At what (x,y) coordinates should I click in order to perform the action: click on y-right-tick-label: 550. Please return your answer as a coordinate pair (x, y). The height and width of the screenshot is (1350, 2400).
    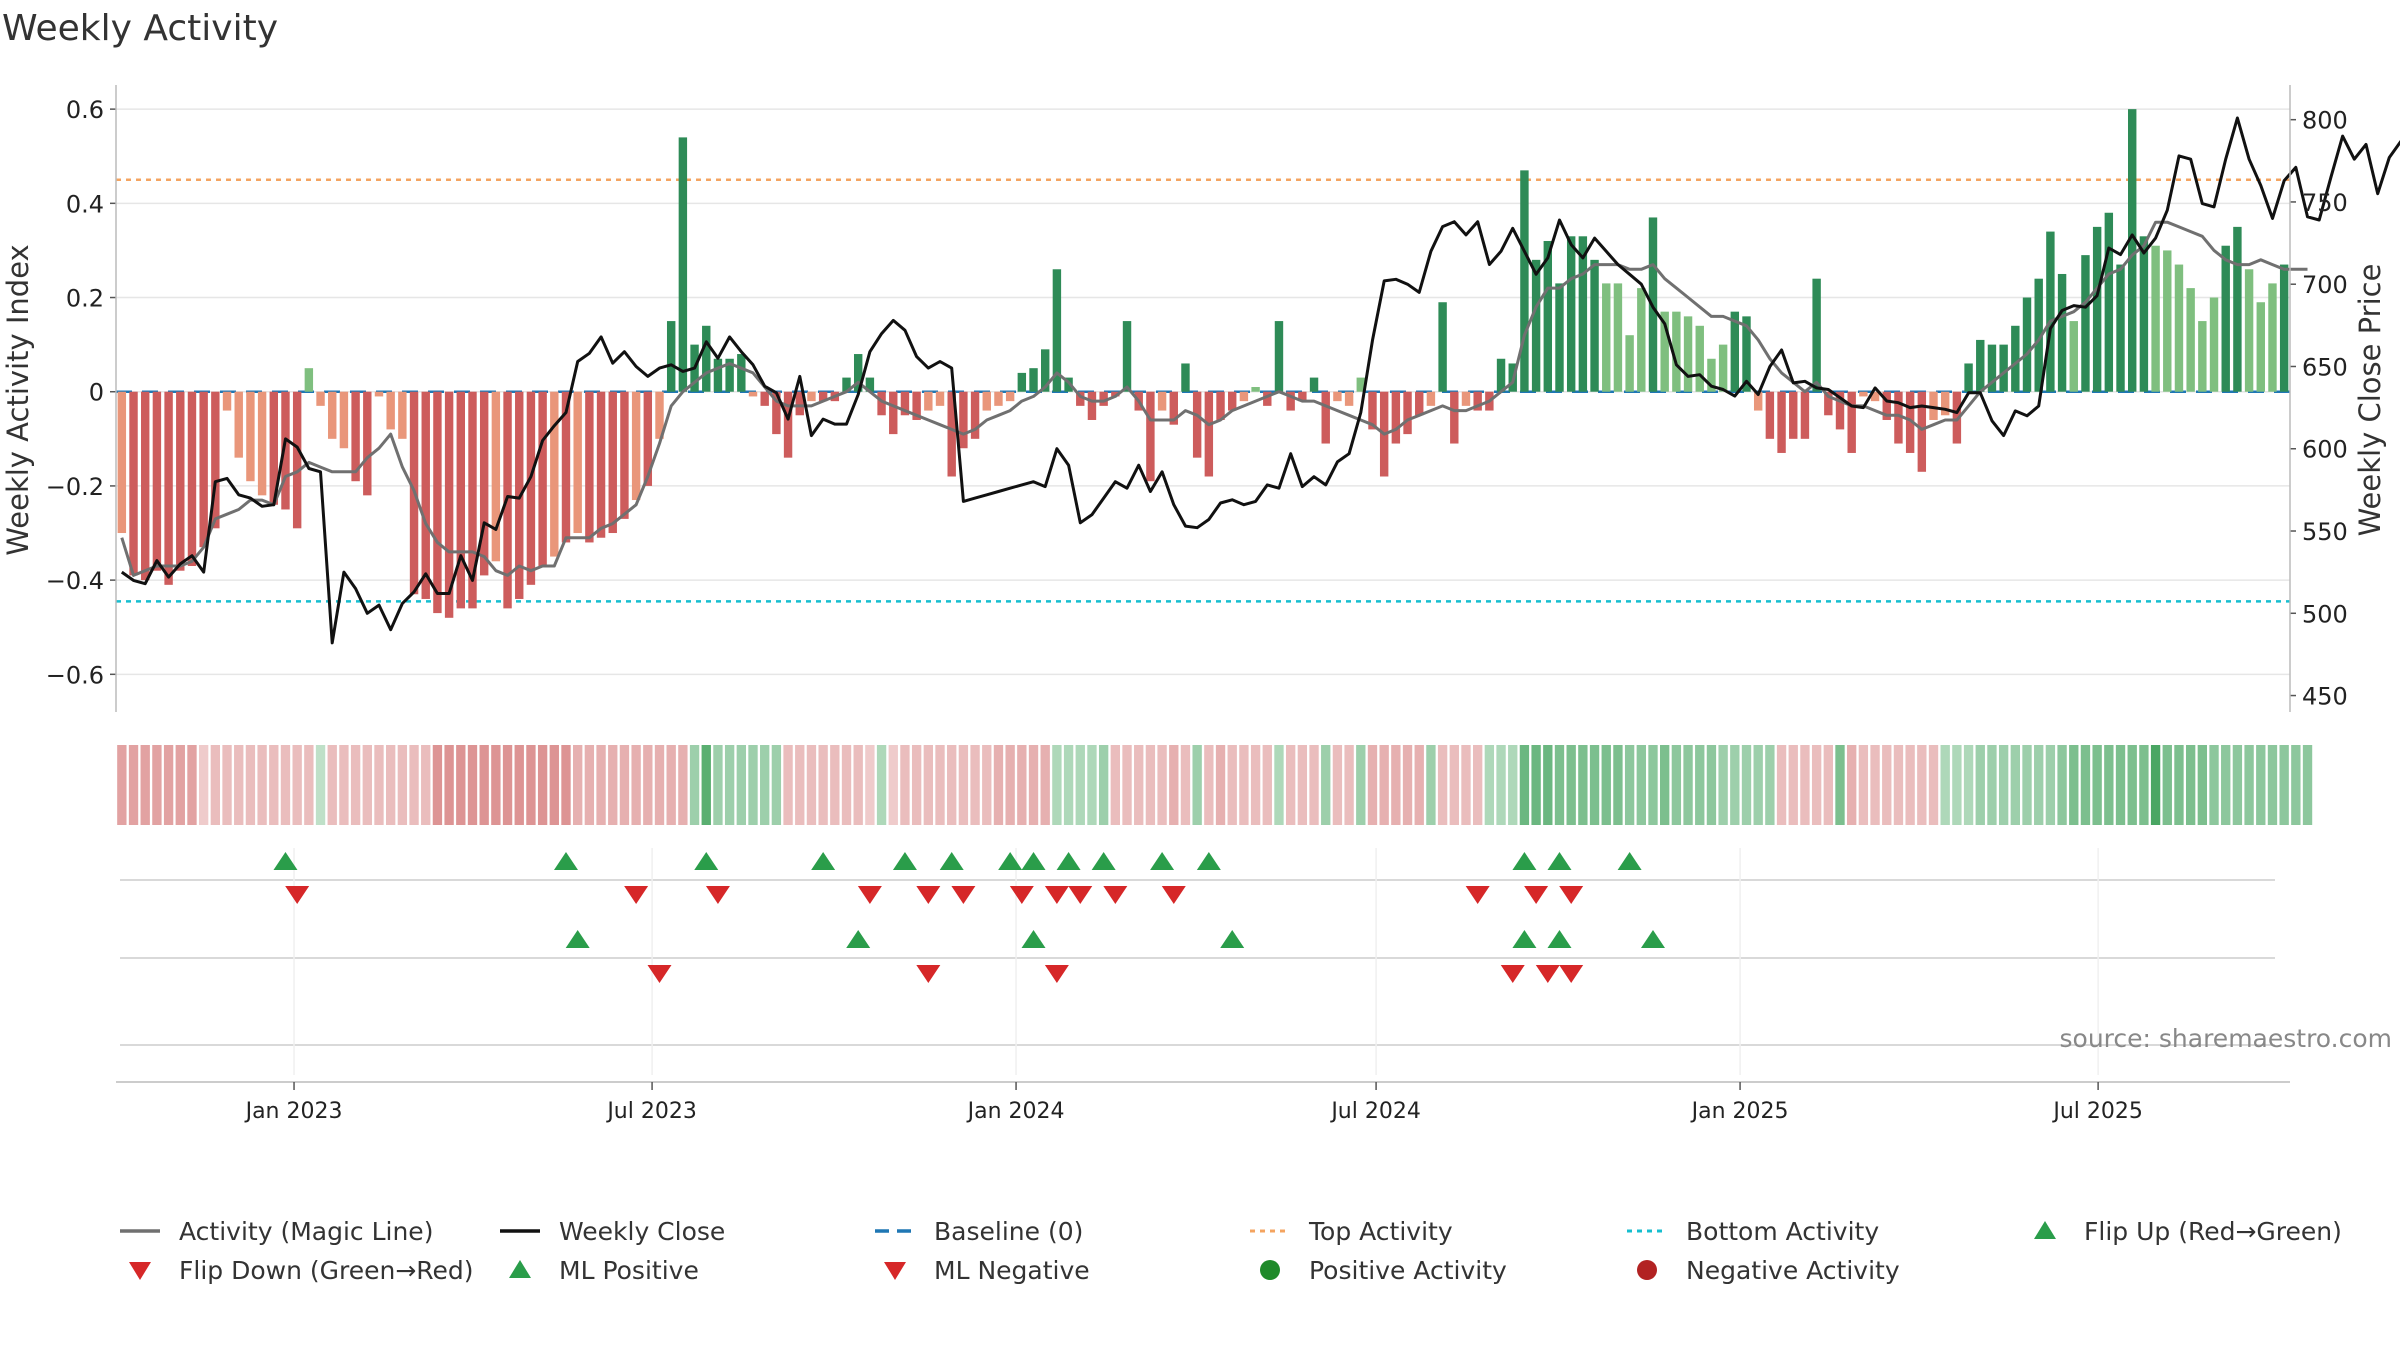
    Looking at the image, I should click on (2325, 532).